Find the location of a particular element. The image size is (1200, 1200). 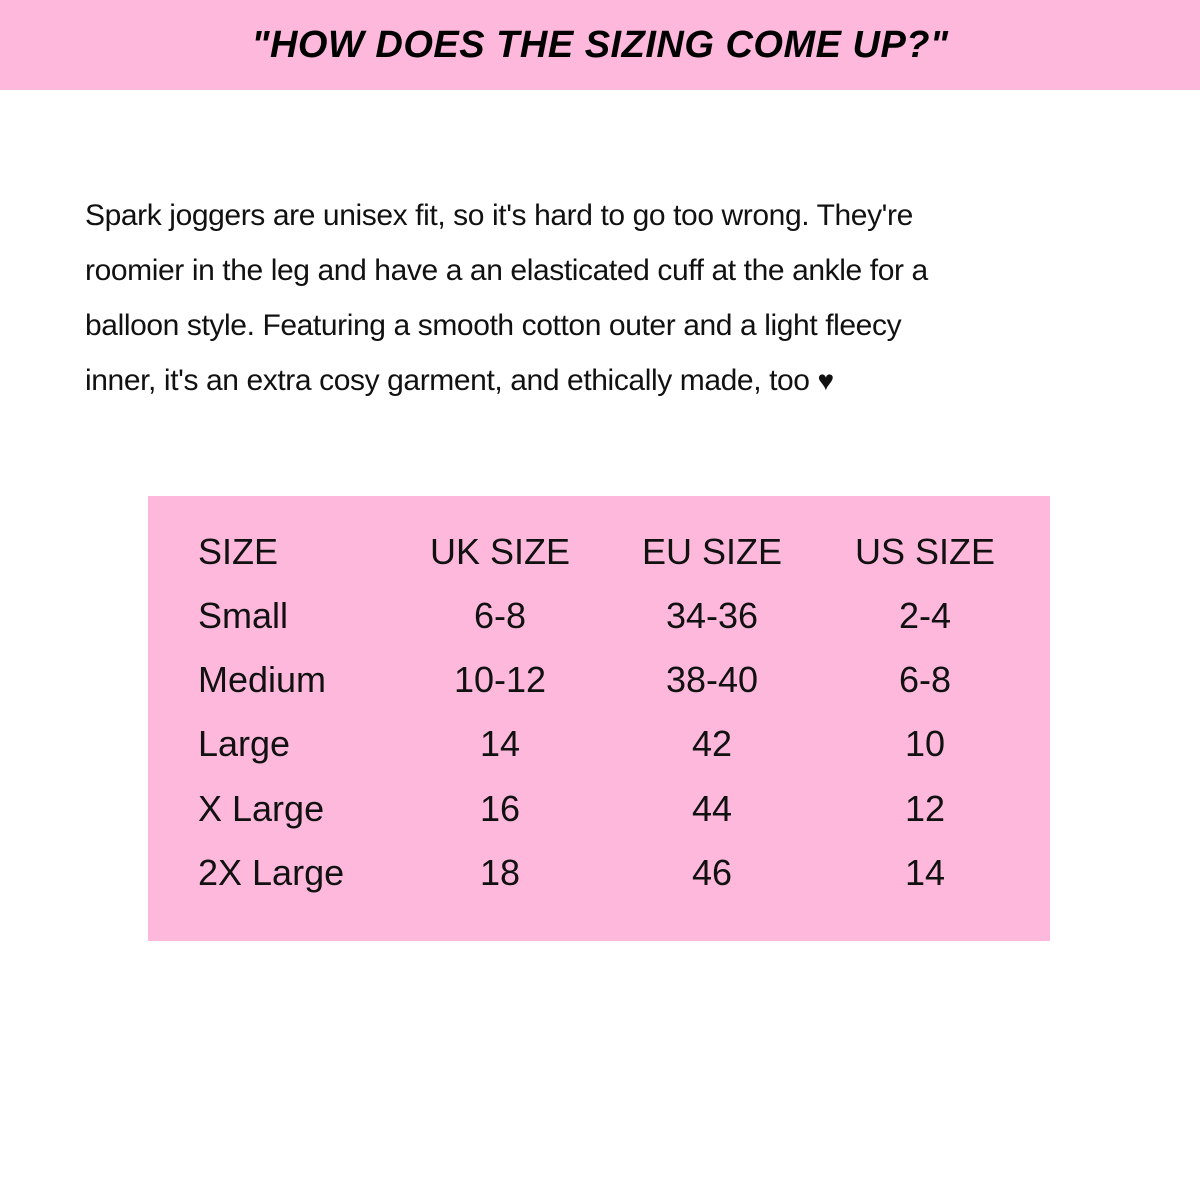

uk-cell: 16 is located at coordinates (500, 808).